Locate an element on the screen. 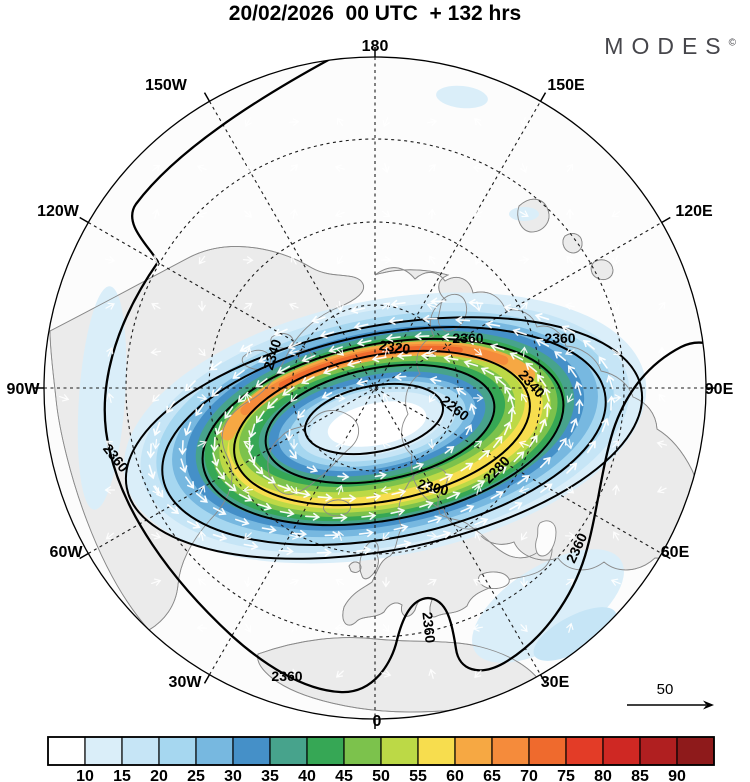 This screenshot has height=782, width=750. longitude-label-30E: 30E is located at coordinates (555, 682).